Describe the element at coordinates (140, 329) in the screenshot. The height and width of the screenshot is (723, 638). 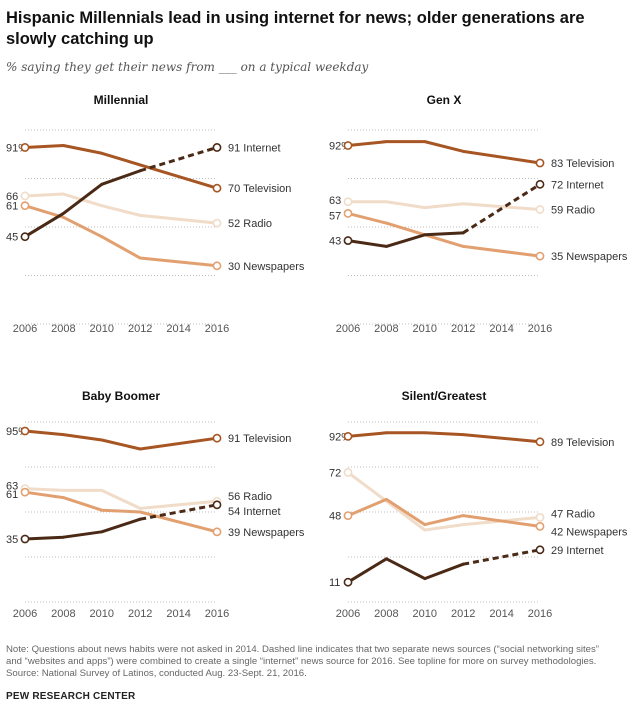
I see `panel-millennial-x-tick-label: 2012` at that location.